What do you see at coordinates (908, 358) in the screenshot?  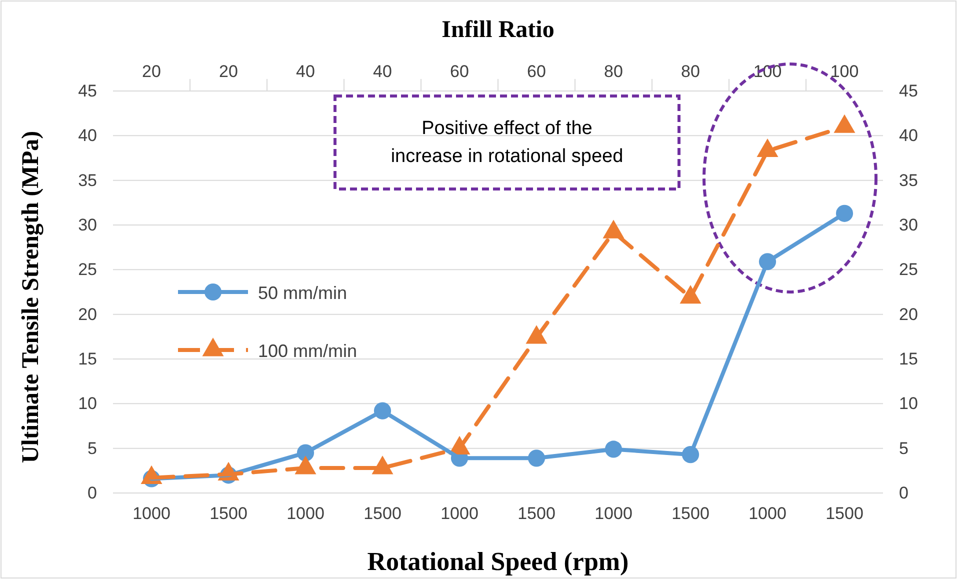 I see `y2-tick-label: 15` at bounding box center [908, 358].